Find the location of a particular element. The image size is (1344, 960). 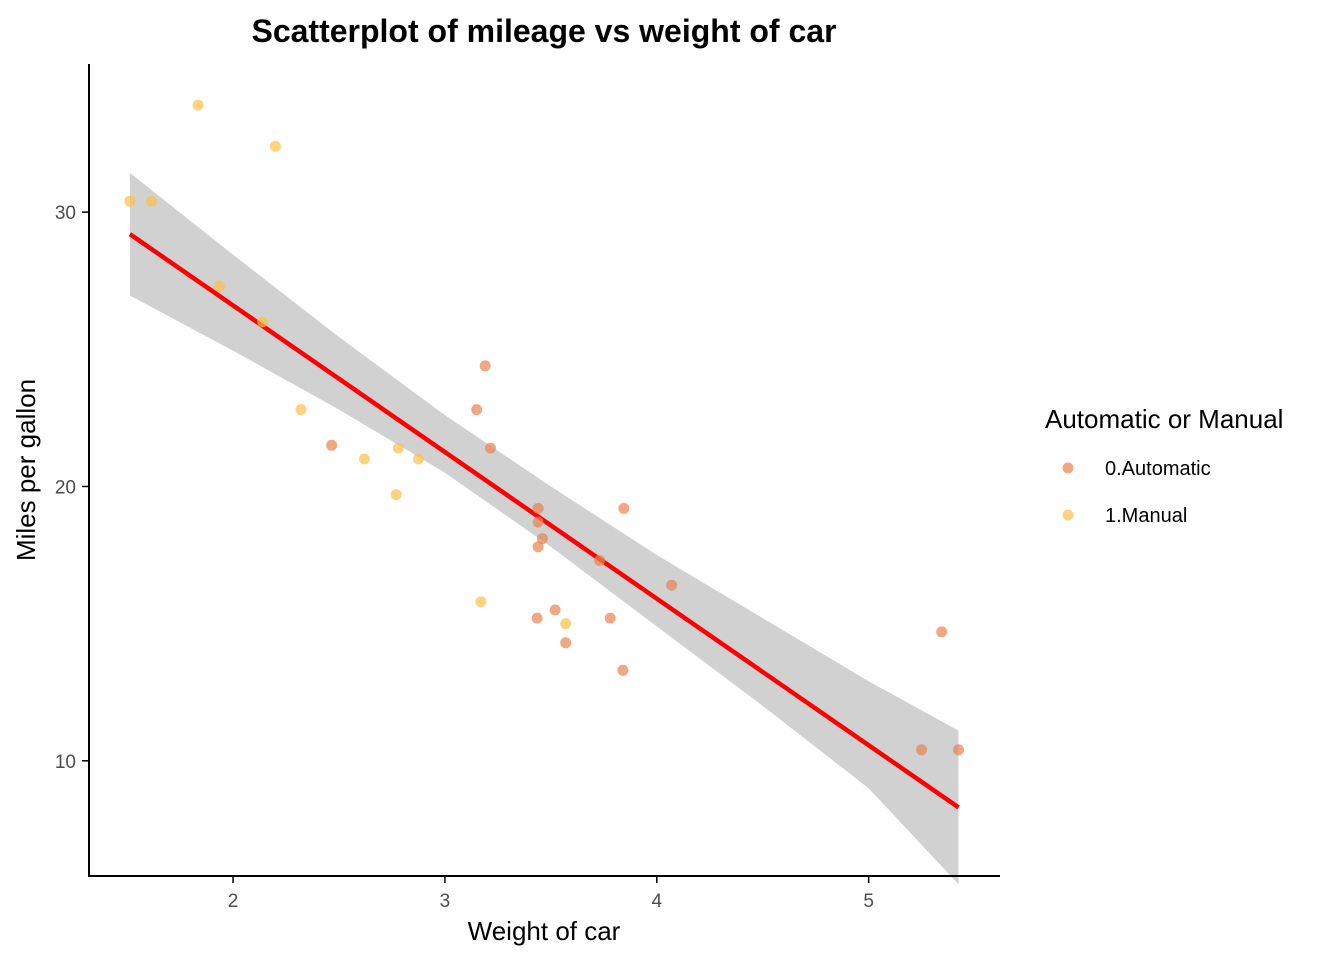

legend-swatch-automatic is located at coordinates (1068, 468).